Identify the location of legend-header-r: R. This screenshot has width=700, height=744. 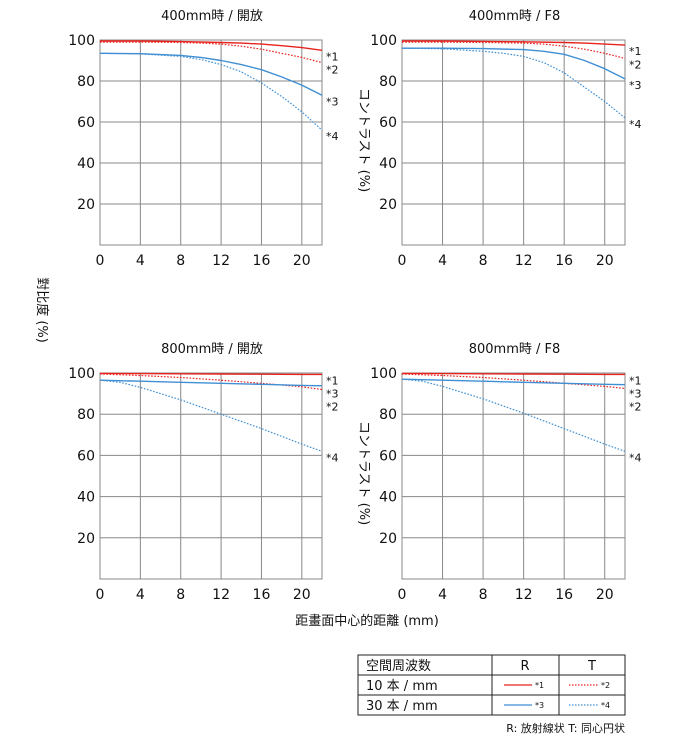
(524, 666).